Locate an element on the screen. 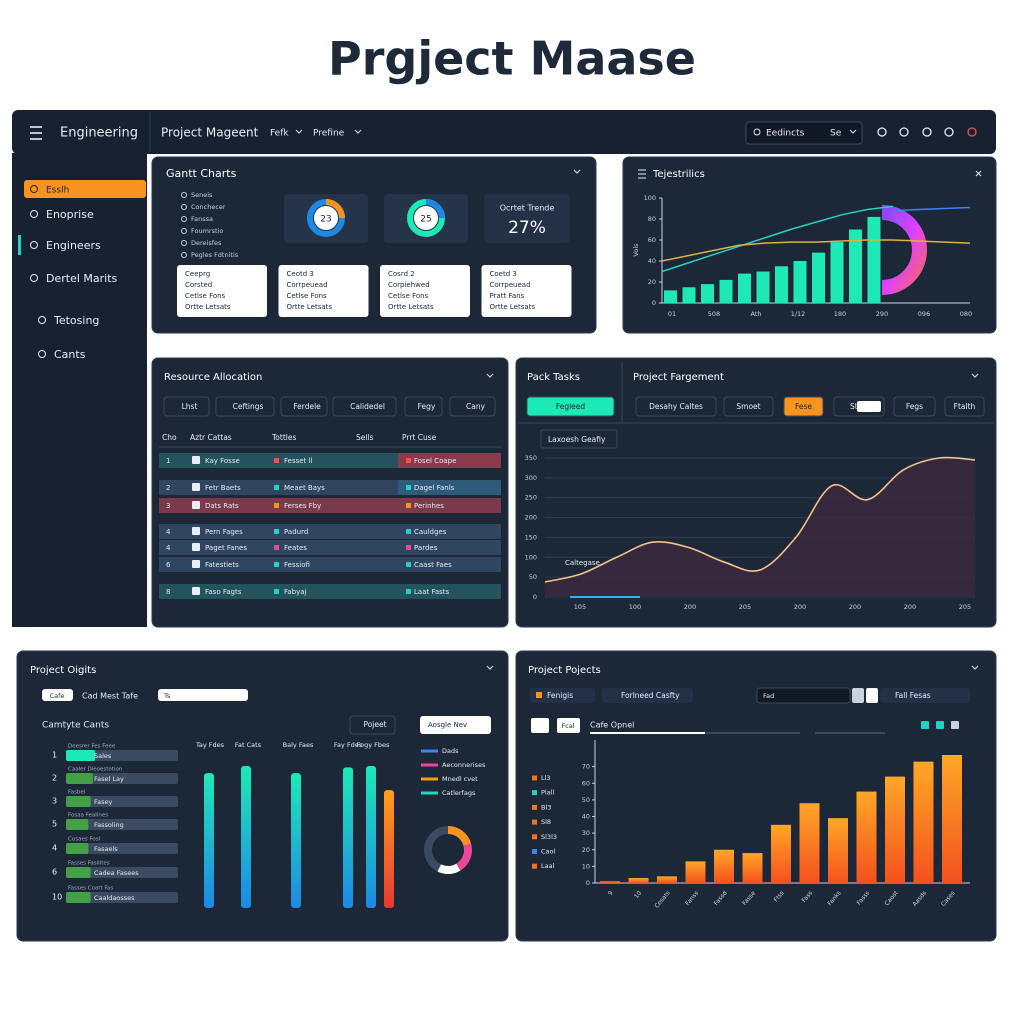 The width and height of the screenshot is (1024, 1024). table-cell is located at coordinates (449, 547).